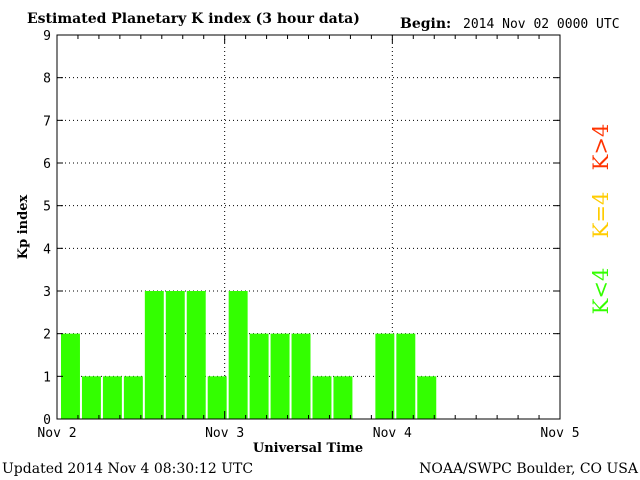 This screenshot has width=640, height=480. I want to click on y-tick-label: 8, so click(47, 79).